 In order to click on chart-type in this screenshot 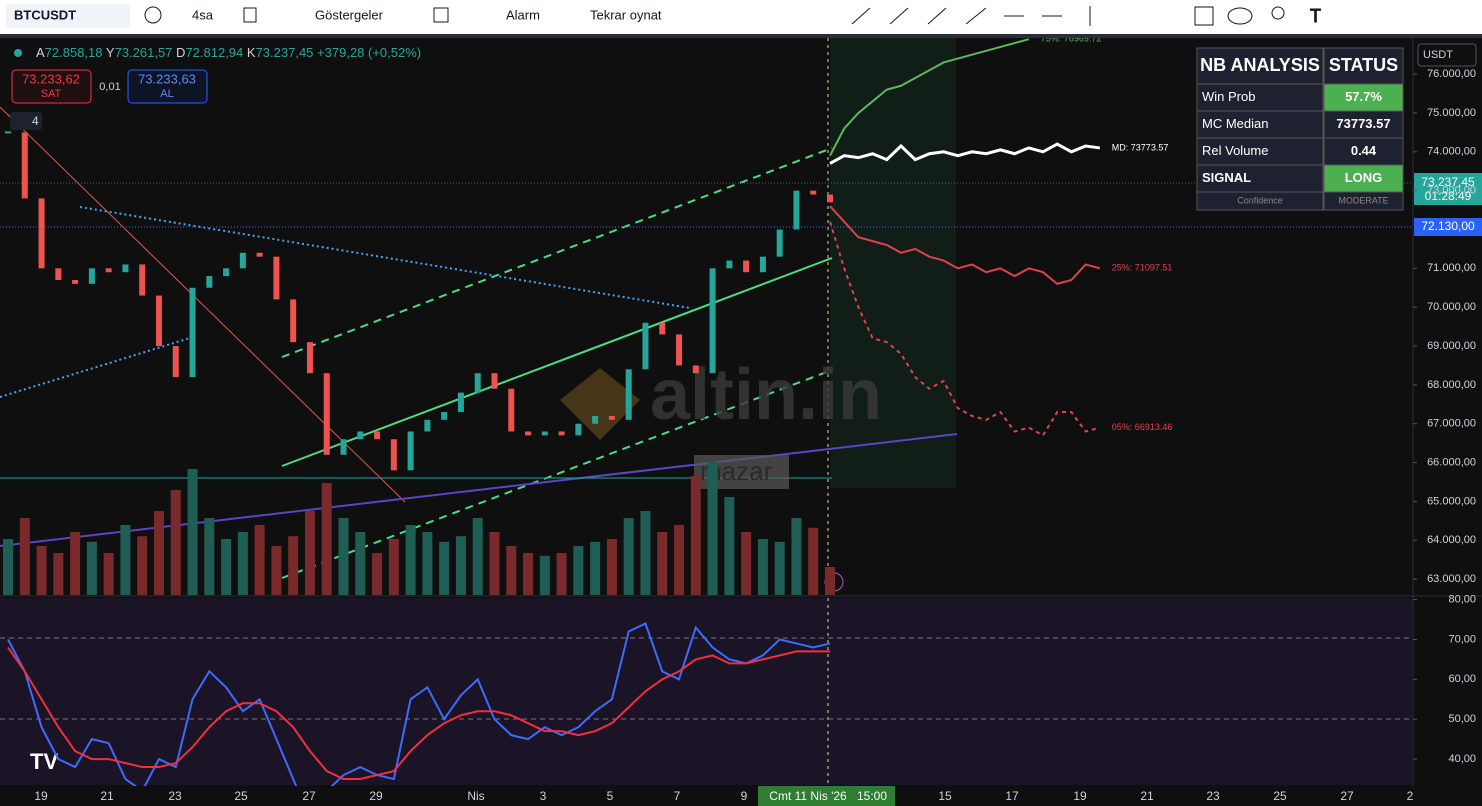, I will do `click(250, 15)`.